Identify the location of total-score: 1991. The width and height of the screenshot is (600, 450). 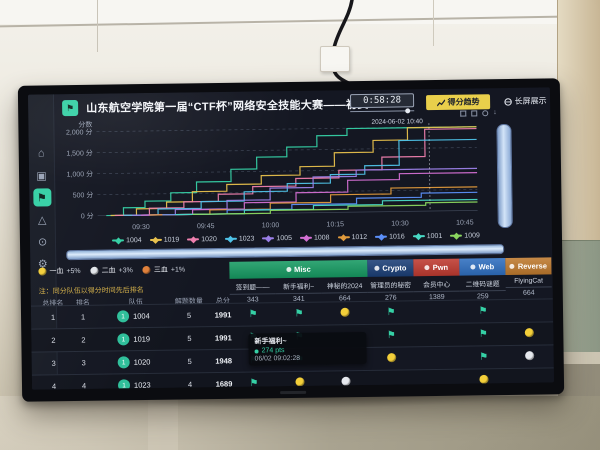
(223, 315).